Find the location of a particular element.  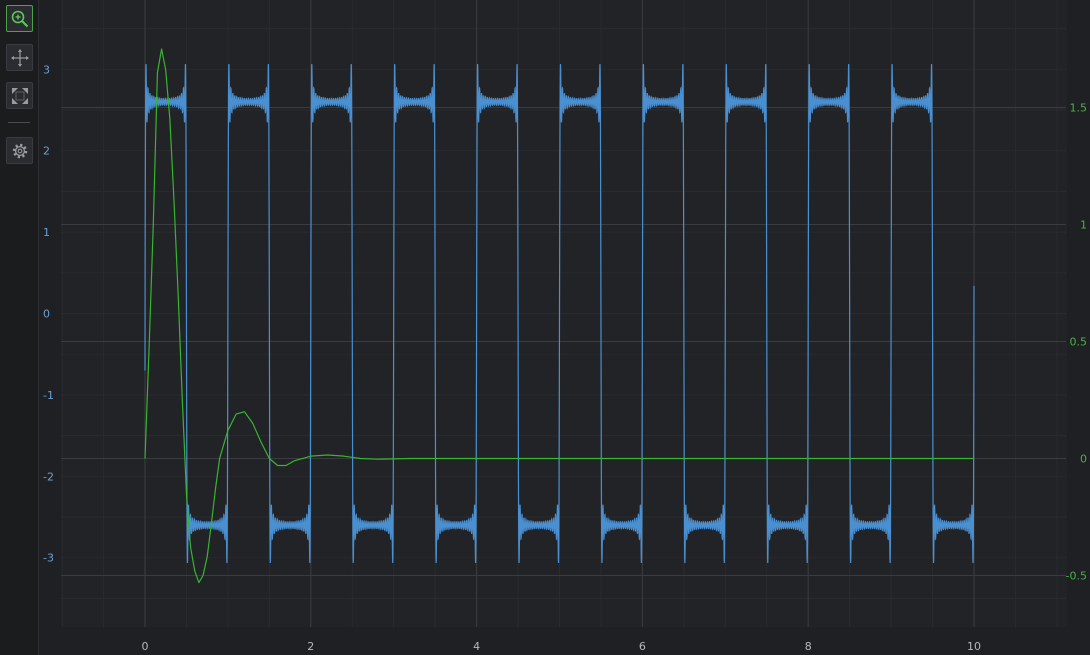

left-axis-tick-label: 0 is located at coordinates (46, 314).